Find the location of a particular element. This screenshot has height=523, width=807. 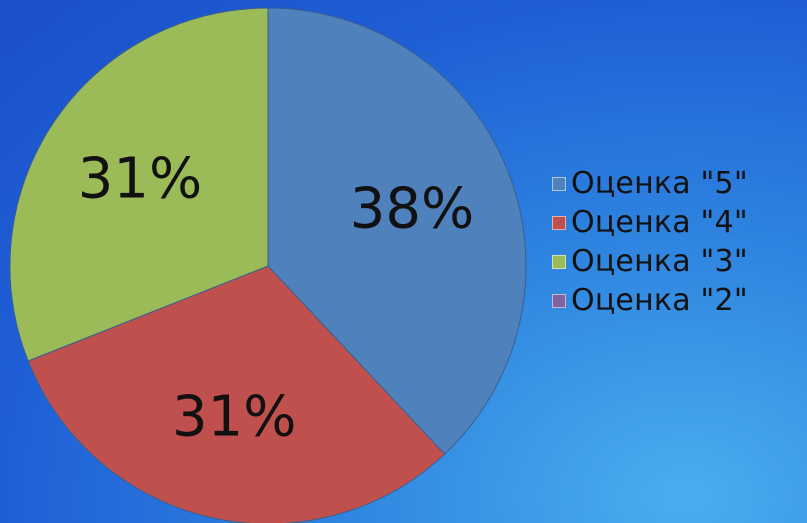

data-label-grade-4: 31% is located at coordinates (234, 417).